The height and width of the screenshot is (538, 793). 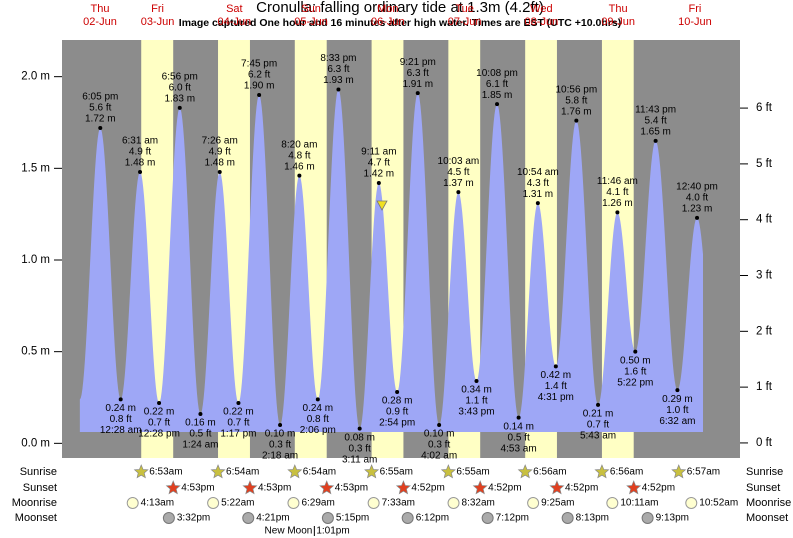 I want to click on tide-label: 1.65 m, so click(x=655, y=131).